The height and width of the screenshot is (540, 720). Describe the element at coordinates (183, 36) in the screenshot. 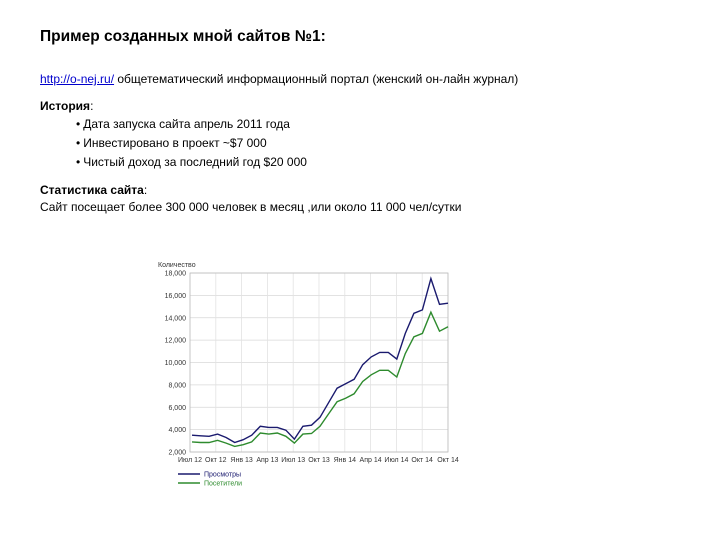

I see `page-title: Пример созданных мной сайтов №1:` at that location.